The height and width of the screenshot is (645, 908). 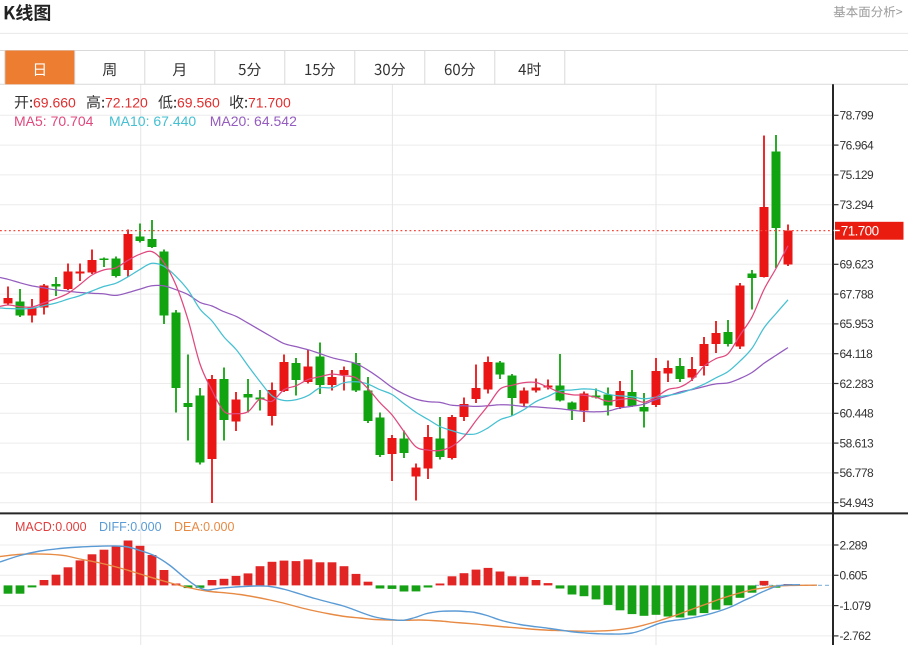 I want to click on svg-text: 65.953, so click(x=857, y=324).